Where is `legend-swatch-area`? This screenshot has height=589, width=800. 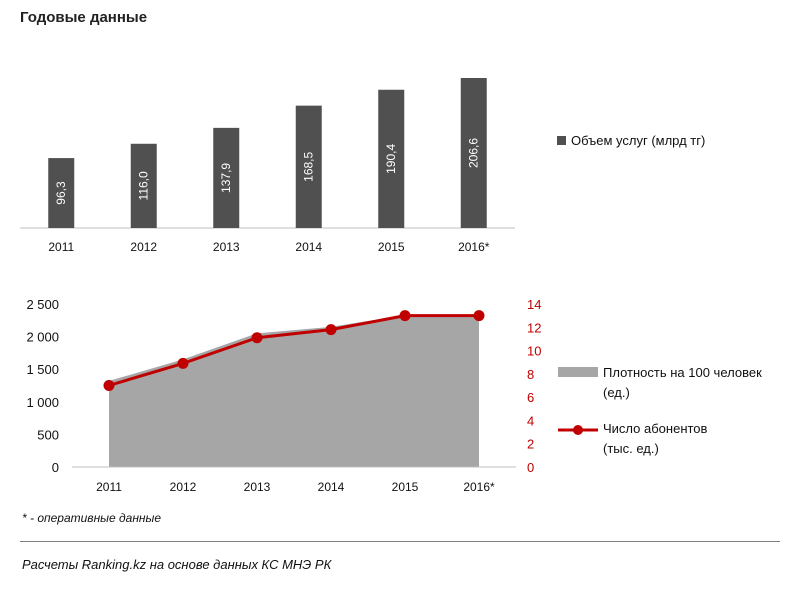 legend-swatch-area is located at coordinates (578, 372).